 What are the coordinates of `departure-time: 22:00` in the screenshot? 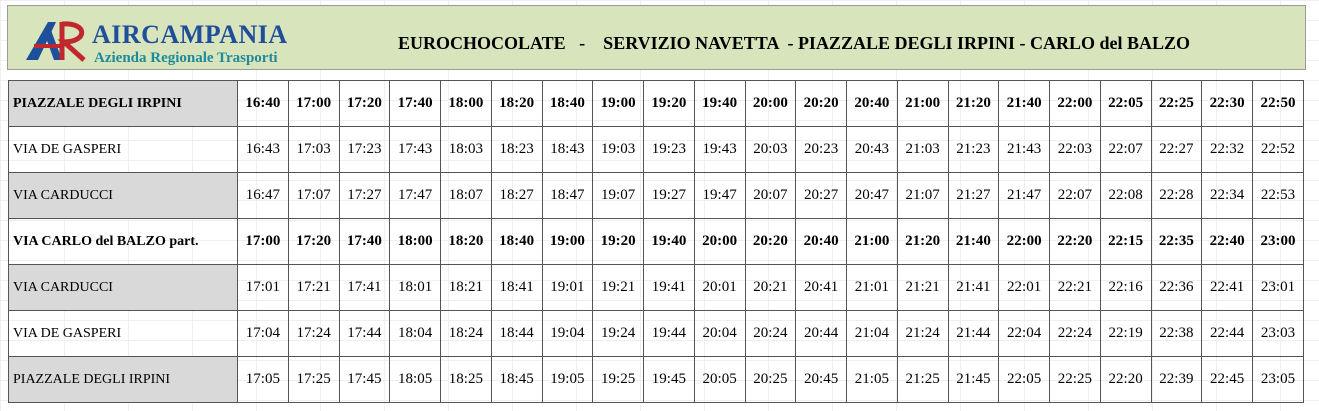 It's located at (1024, 241).